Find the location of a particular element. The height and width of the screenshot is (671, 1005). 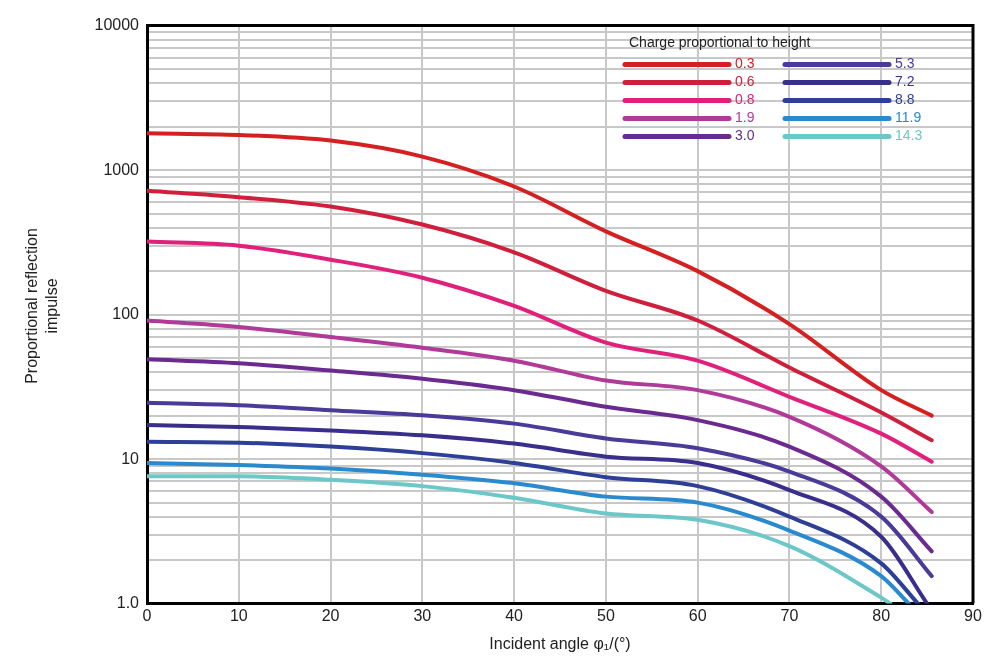

text: 0.6 is located at coordinates (745, 81).